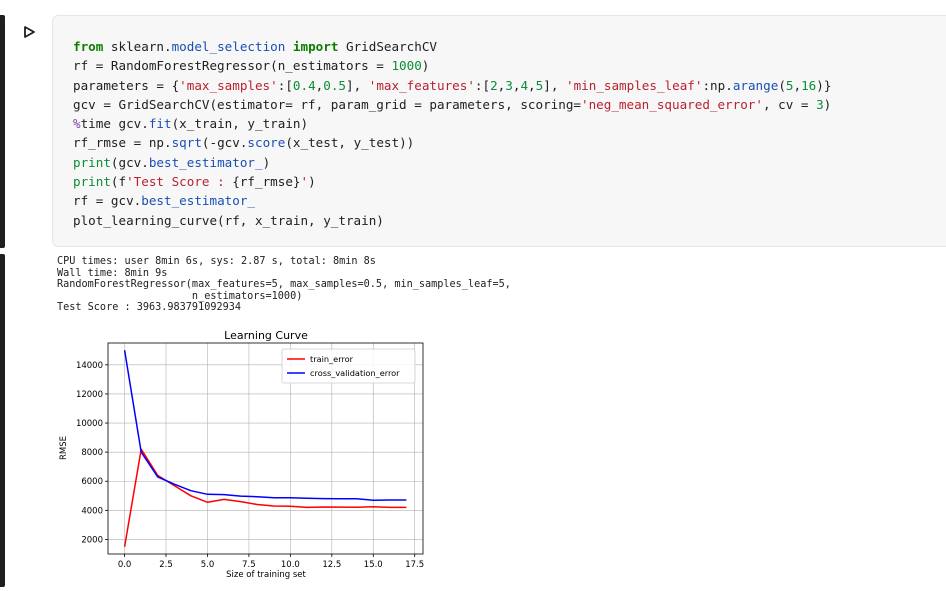 The height and width of the screenshot is (591, 946). Describe the element at coordinates (717, 85) in the screenshot. I see `code-token: :np.` at that location.